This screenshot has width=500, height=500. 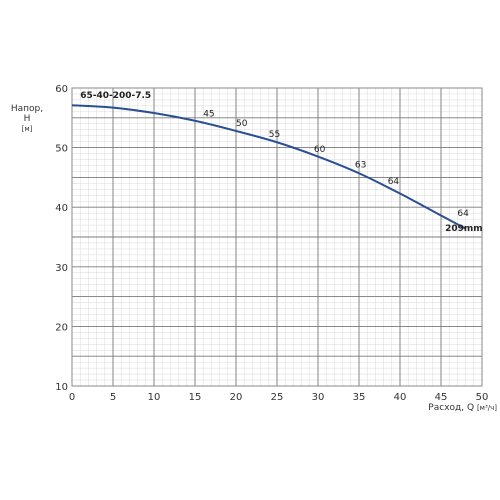 I want to click on x-tick-label: 30, so click(x=318, y=397).